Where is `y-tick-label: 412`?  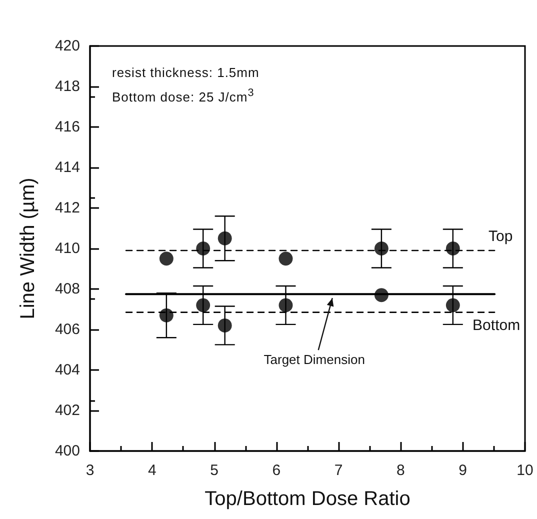 y-tick-label: 412 is located at coordinates (67, 208).